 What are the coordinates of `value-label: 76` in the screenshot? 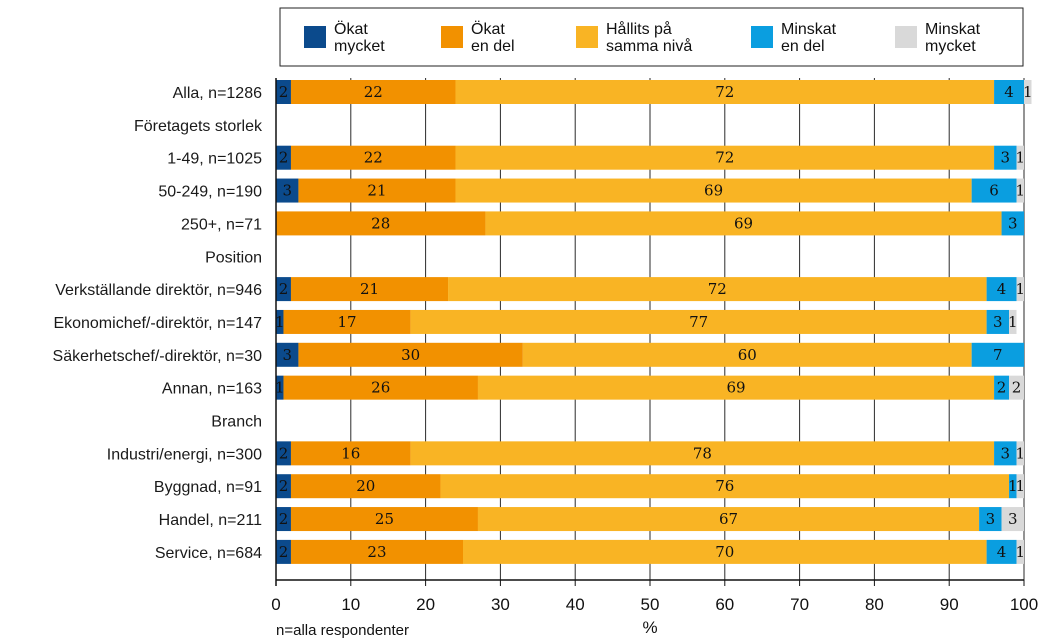 It's located at (724, 486).